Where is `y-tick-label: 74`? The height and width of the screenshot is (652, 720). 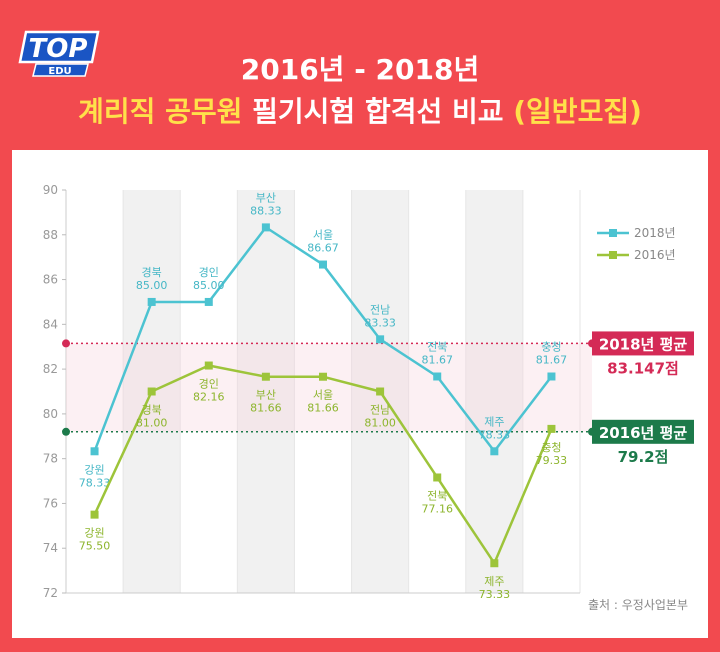
y-tick-label: 74 is located at coordinates (50, 548).